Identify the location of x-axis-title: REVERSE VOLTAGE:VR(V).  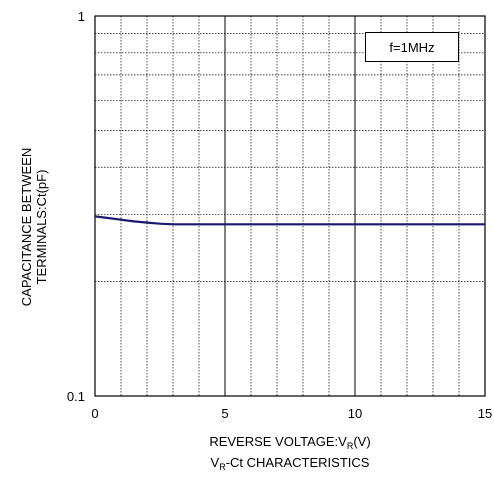
(290, 442).